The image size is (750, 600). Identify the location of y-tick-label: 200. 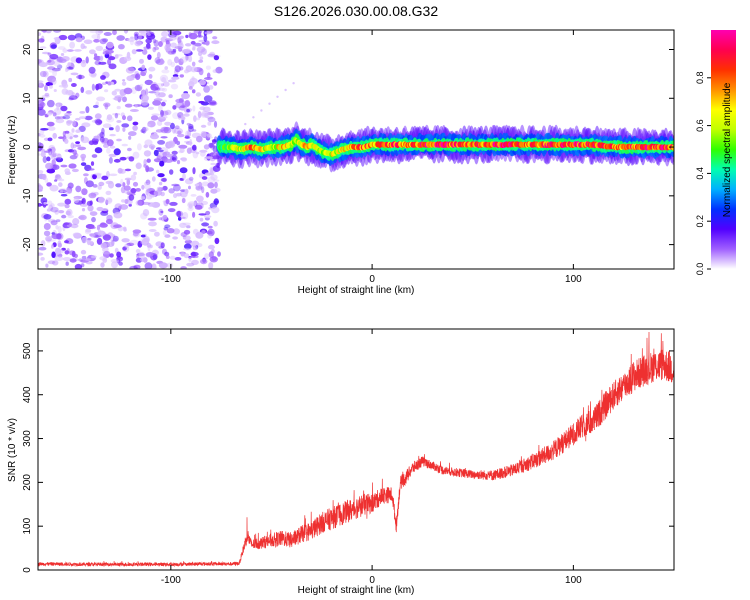
(27, 482).